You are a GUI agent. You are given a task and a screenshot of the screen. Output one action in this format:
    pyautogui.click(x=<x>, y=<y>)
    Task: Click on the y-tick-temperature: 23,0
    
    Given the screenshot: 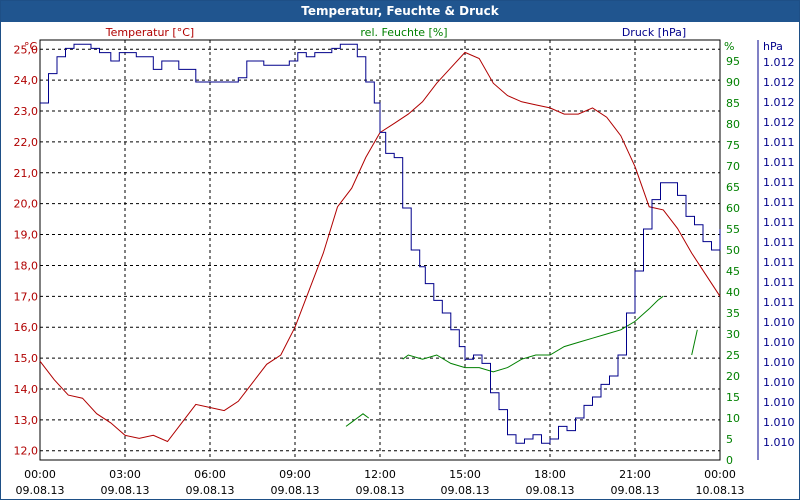 What is the action you would take?
    pyautogui.click(x=26, y=111)
    